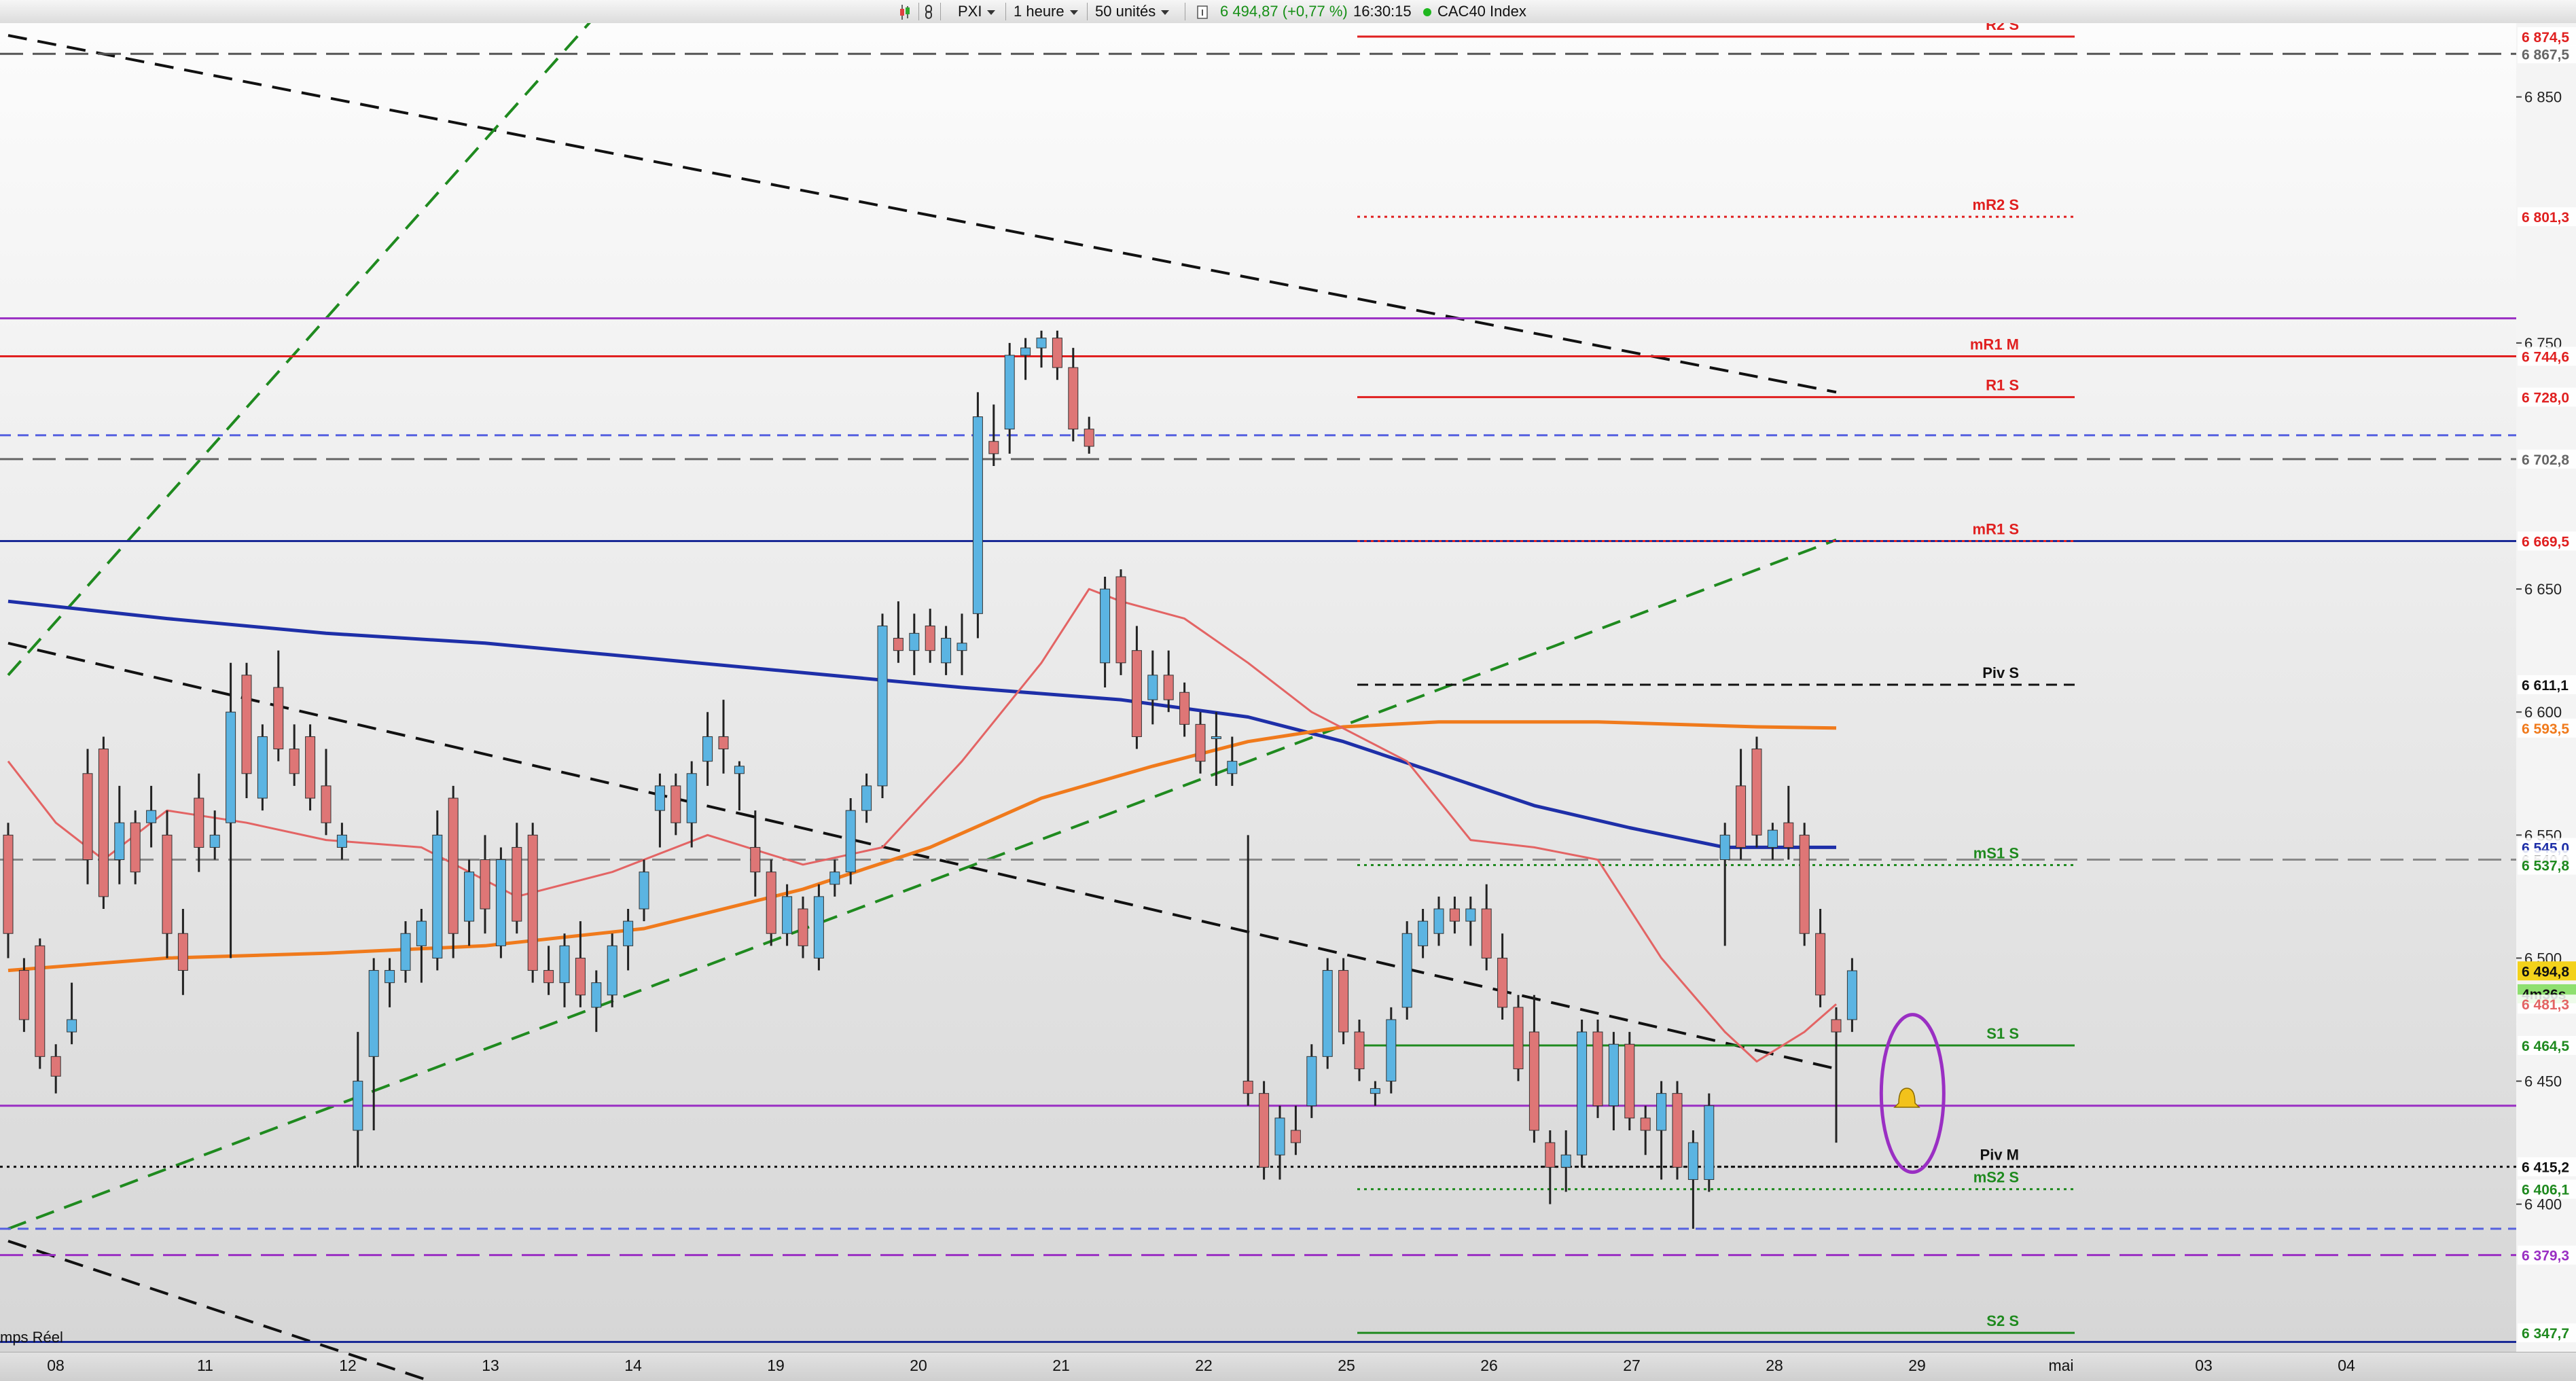 This screenshot has width=2576, height=1381. Describe the element at coordinates (2545, 399) in the screenshot. I see `price-tag: 6 728,0` at that location.